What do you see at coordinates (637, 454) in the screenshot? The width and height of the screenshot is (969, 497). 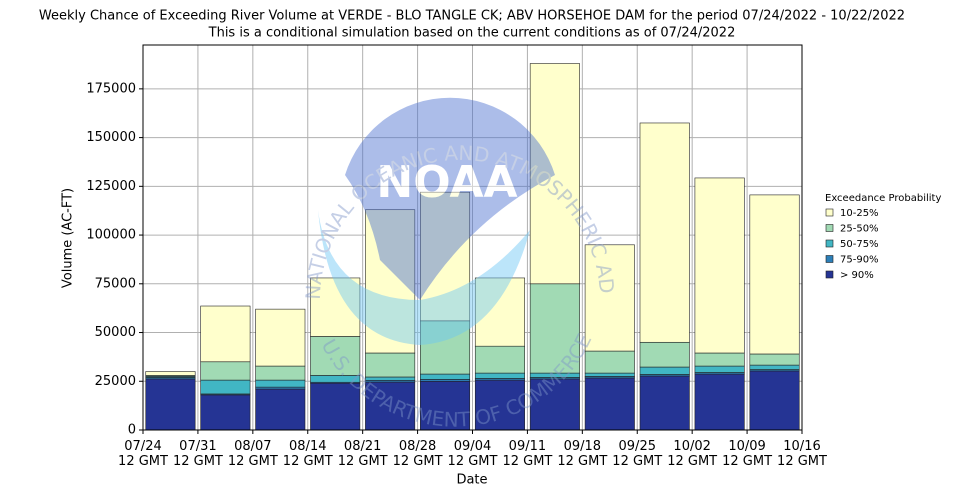 I see `x-tick-label: 09/25 12 GMT` at bounding box center [637, 454].